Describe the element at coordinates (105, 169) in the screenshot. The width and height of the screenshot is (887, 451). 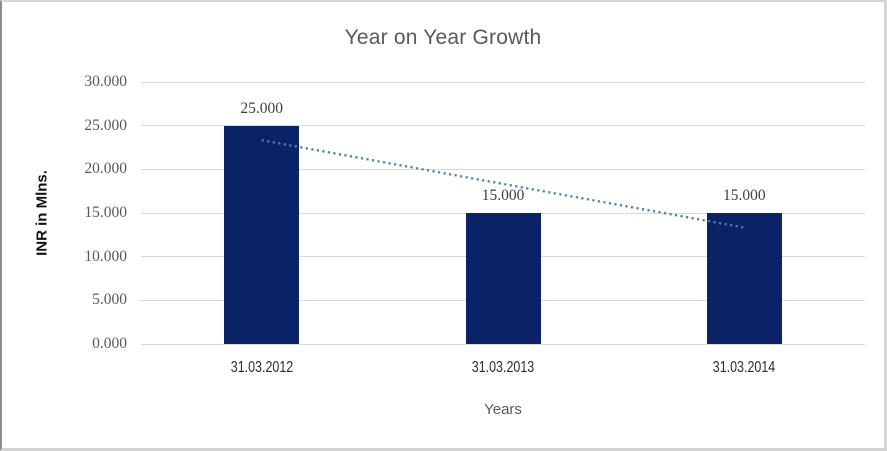
I see `y-tick-label: 20.000` at that location.